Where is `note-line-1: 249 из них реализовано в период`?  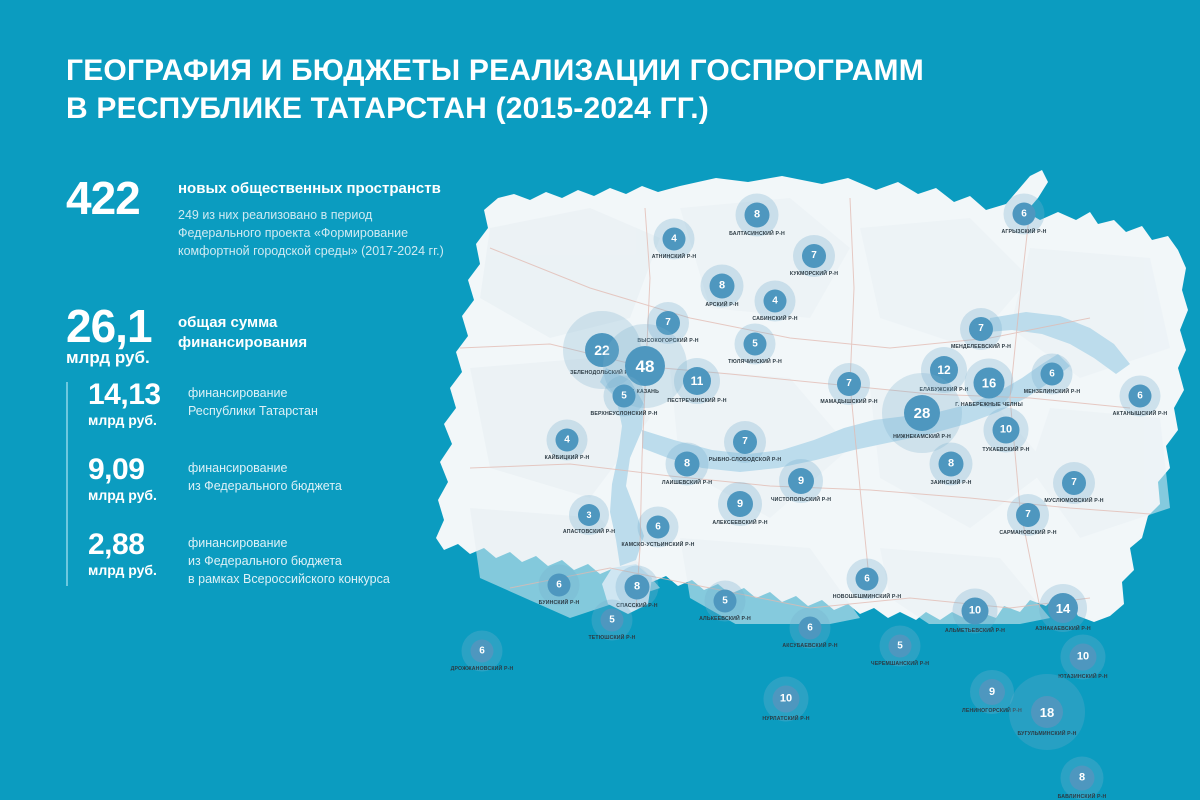
note-line-1: 249 из них реализовано в период is located at coordinates (275, 214).